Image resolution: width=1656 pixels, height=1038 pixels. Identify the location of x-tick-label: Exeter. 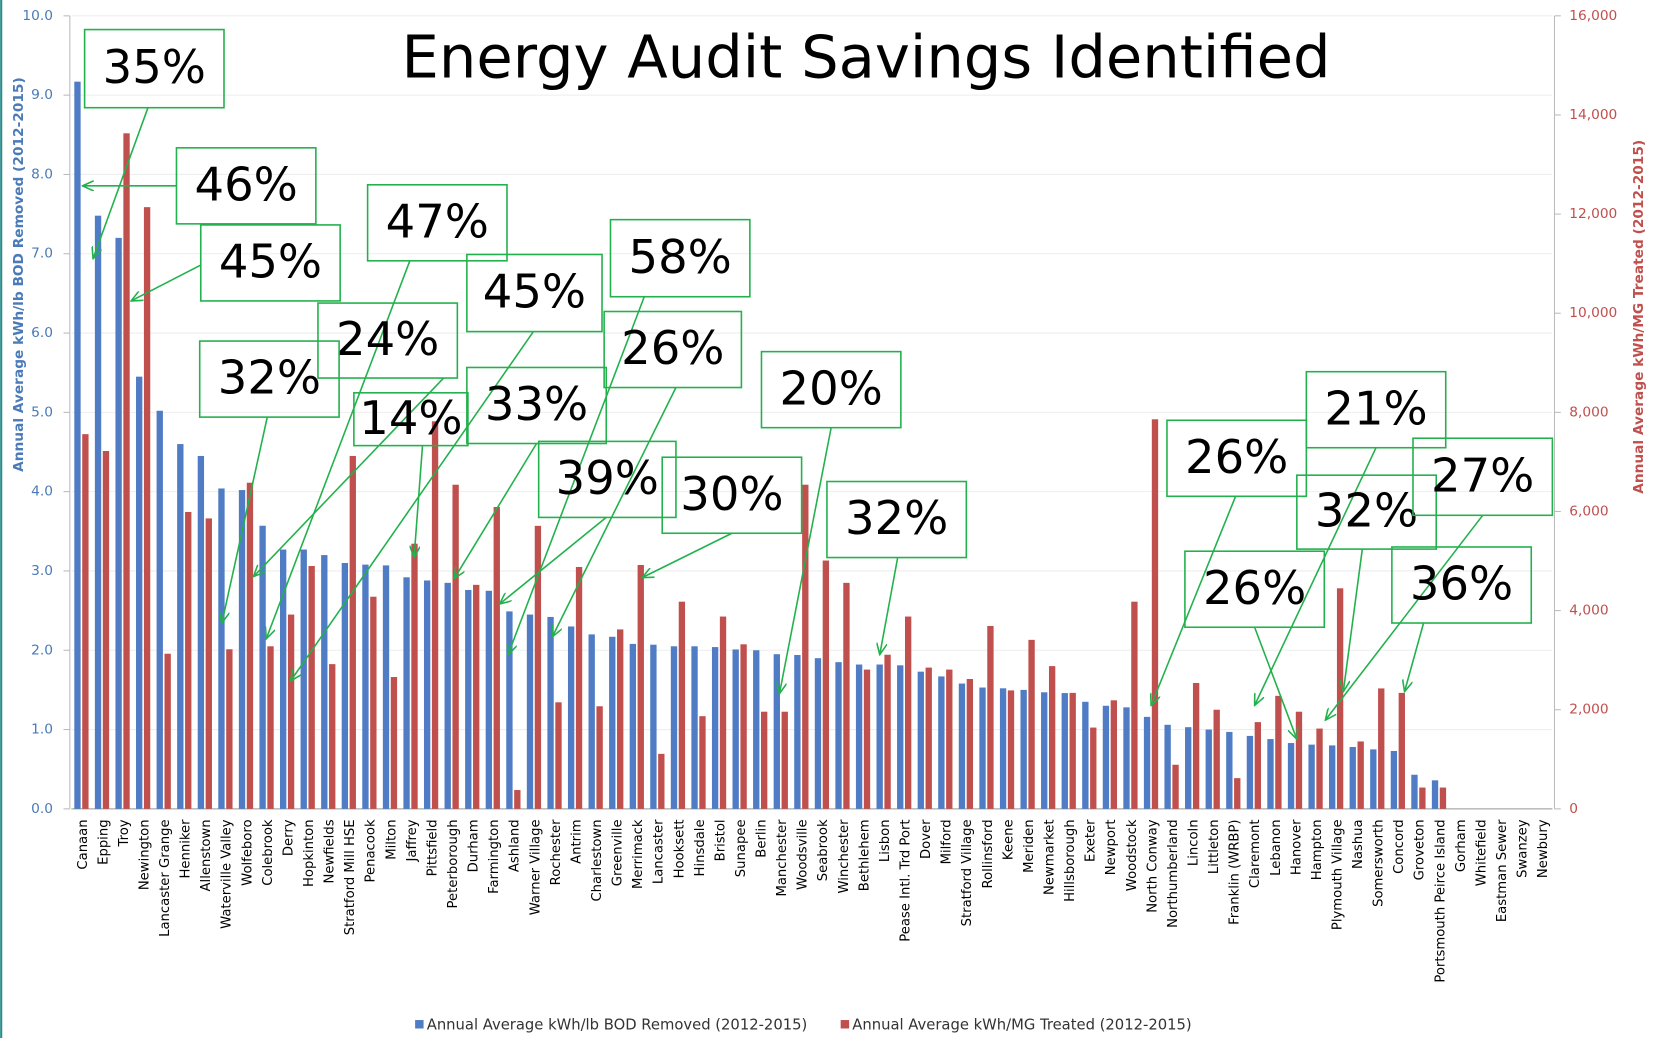
(1091, 840).